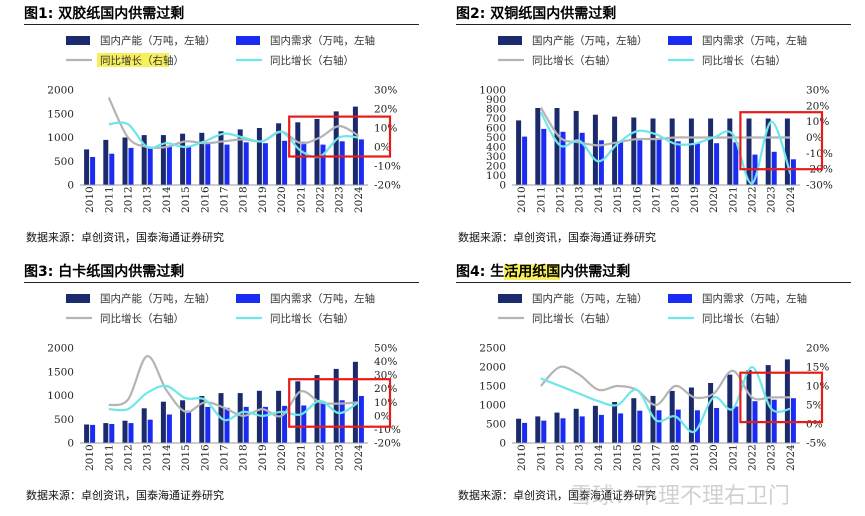  Describe the element at coordinates (817, 91) in the screenshot. I see `y-right-tick-label: 30%` at that location.